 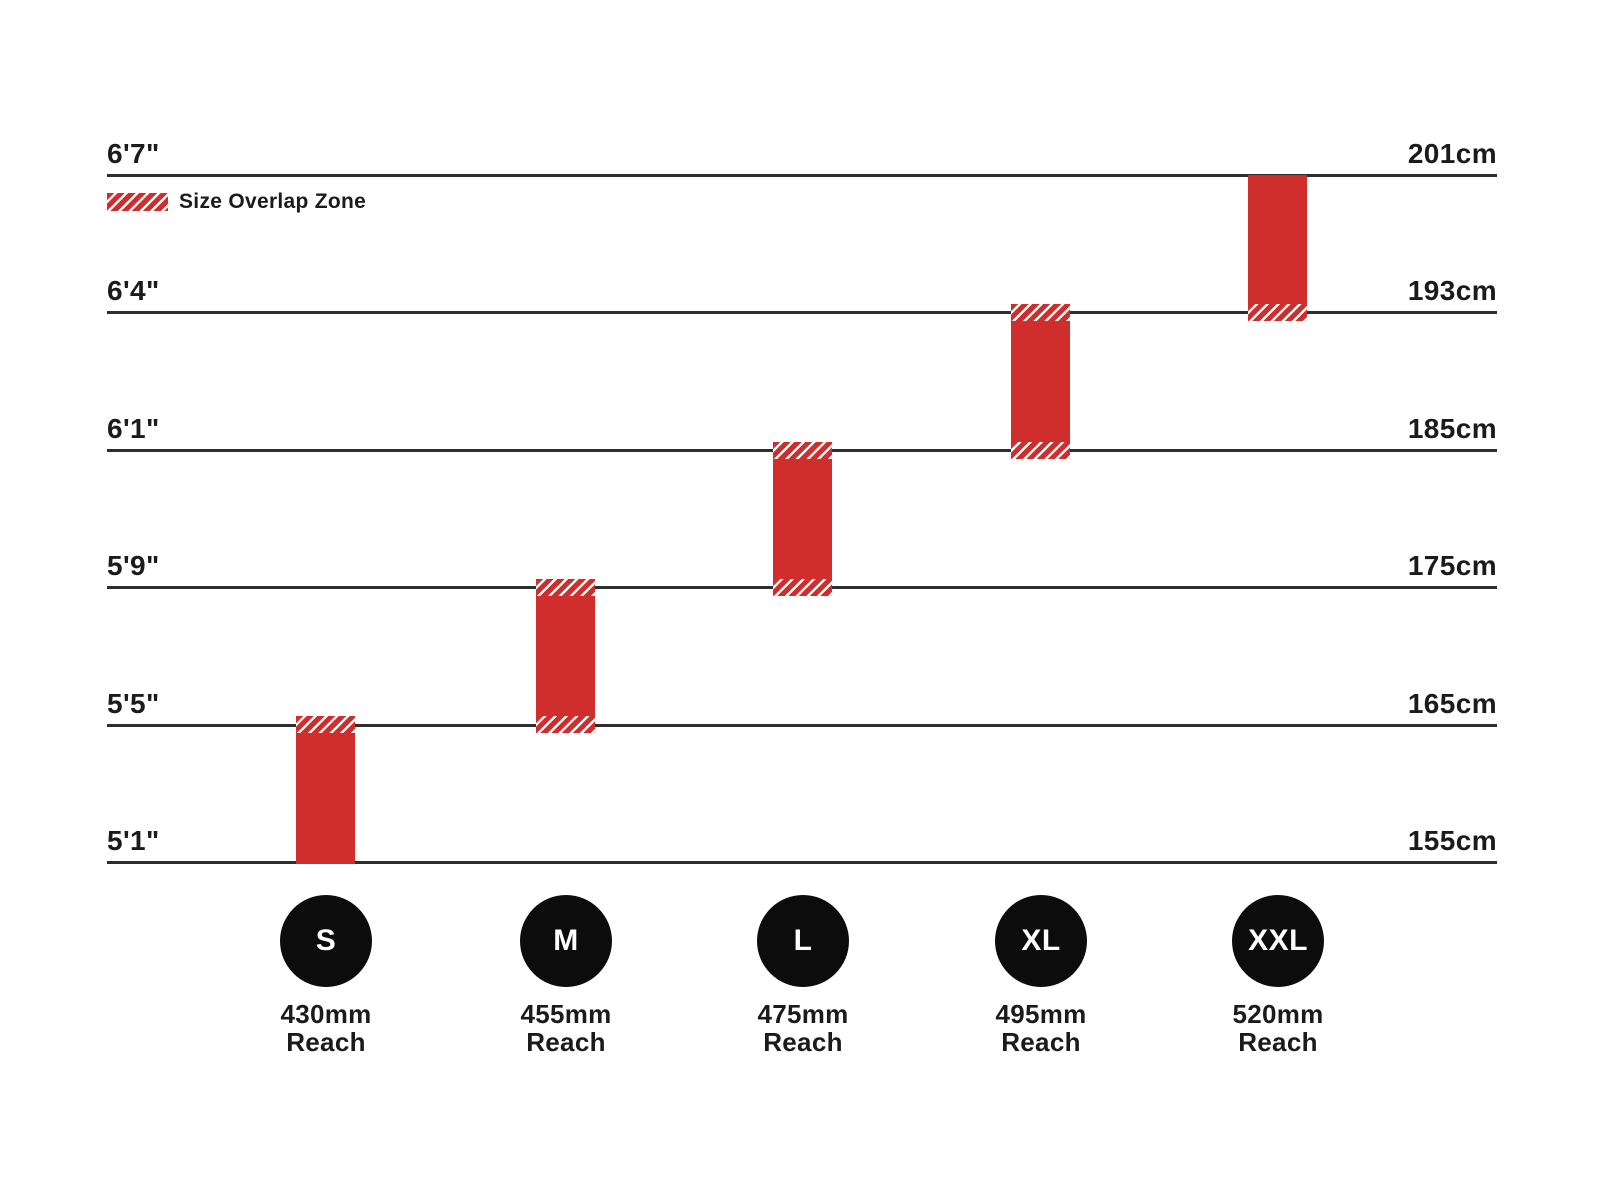 I want to click on height-tick-ft: 5'5", so click(x=133, y=703).